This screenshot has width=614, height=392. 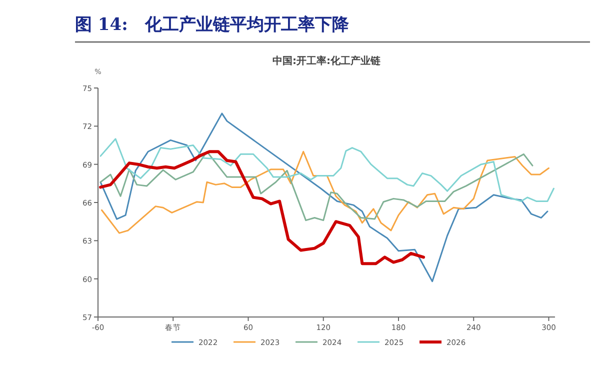 What do you see at coordinates (327, 61) in the screenshot?
I see `chart-subtitle: 中国:开工率:化工产业链` at bounding box center [327, 61].